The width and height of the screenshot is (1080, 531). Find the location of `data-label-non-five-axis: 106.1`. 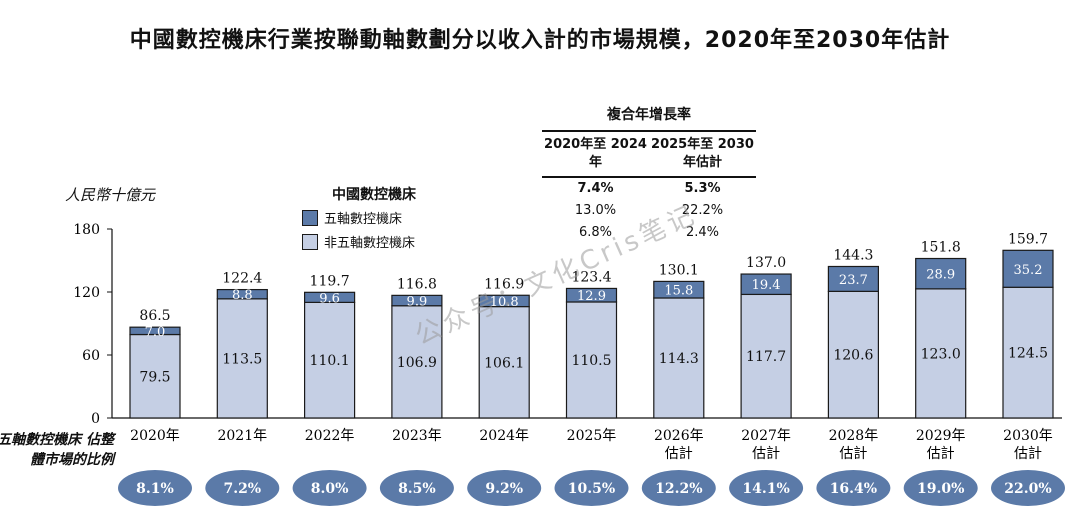

data-label-non-five-axis: 106.1 is located at coordinates (504, 363).